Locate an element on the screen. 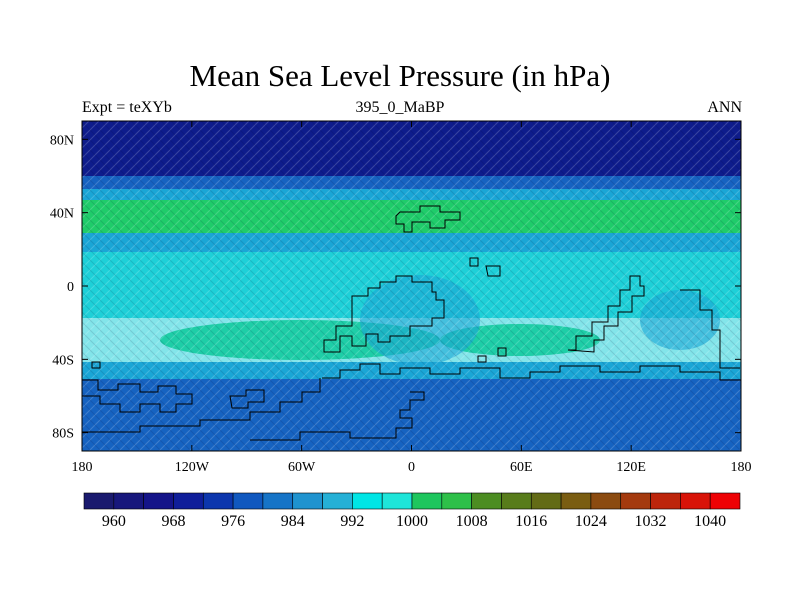  lat-tick-label: 0 is located at coordinates (70, 287).